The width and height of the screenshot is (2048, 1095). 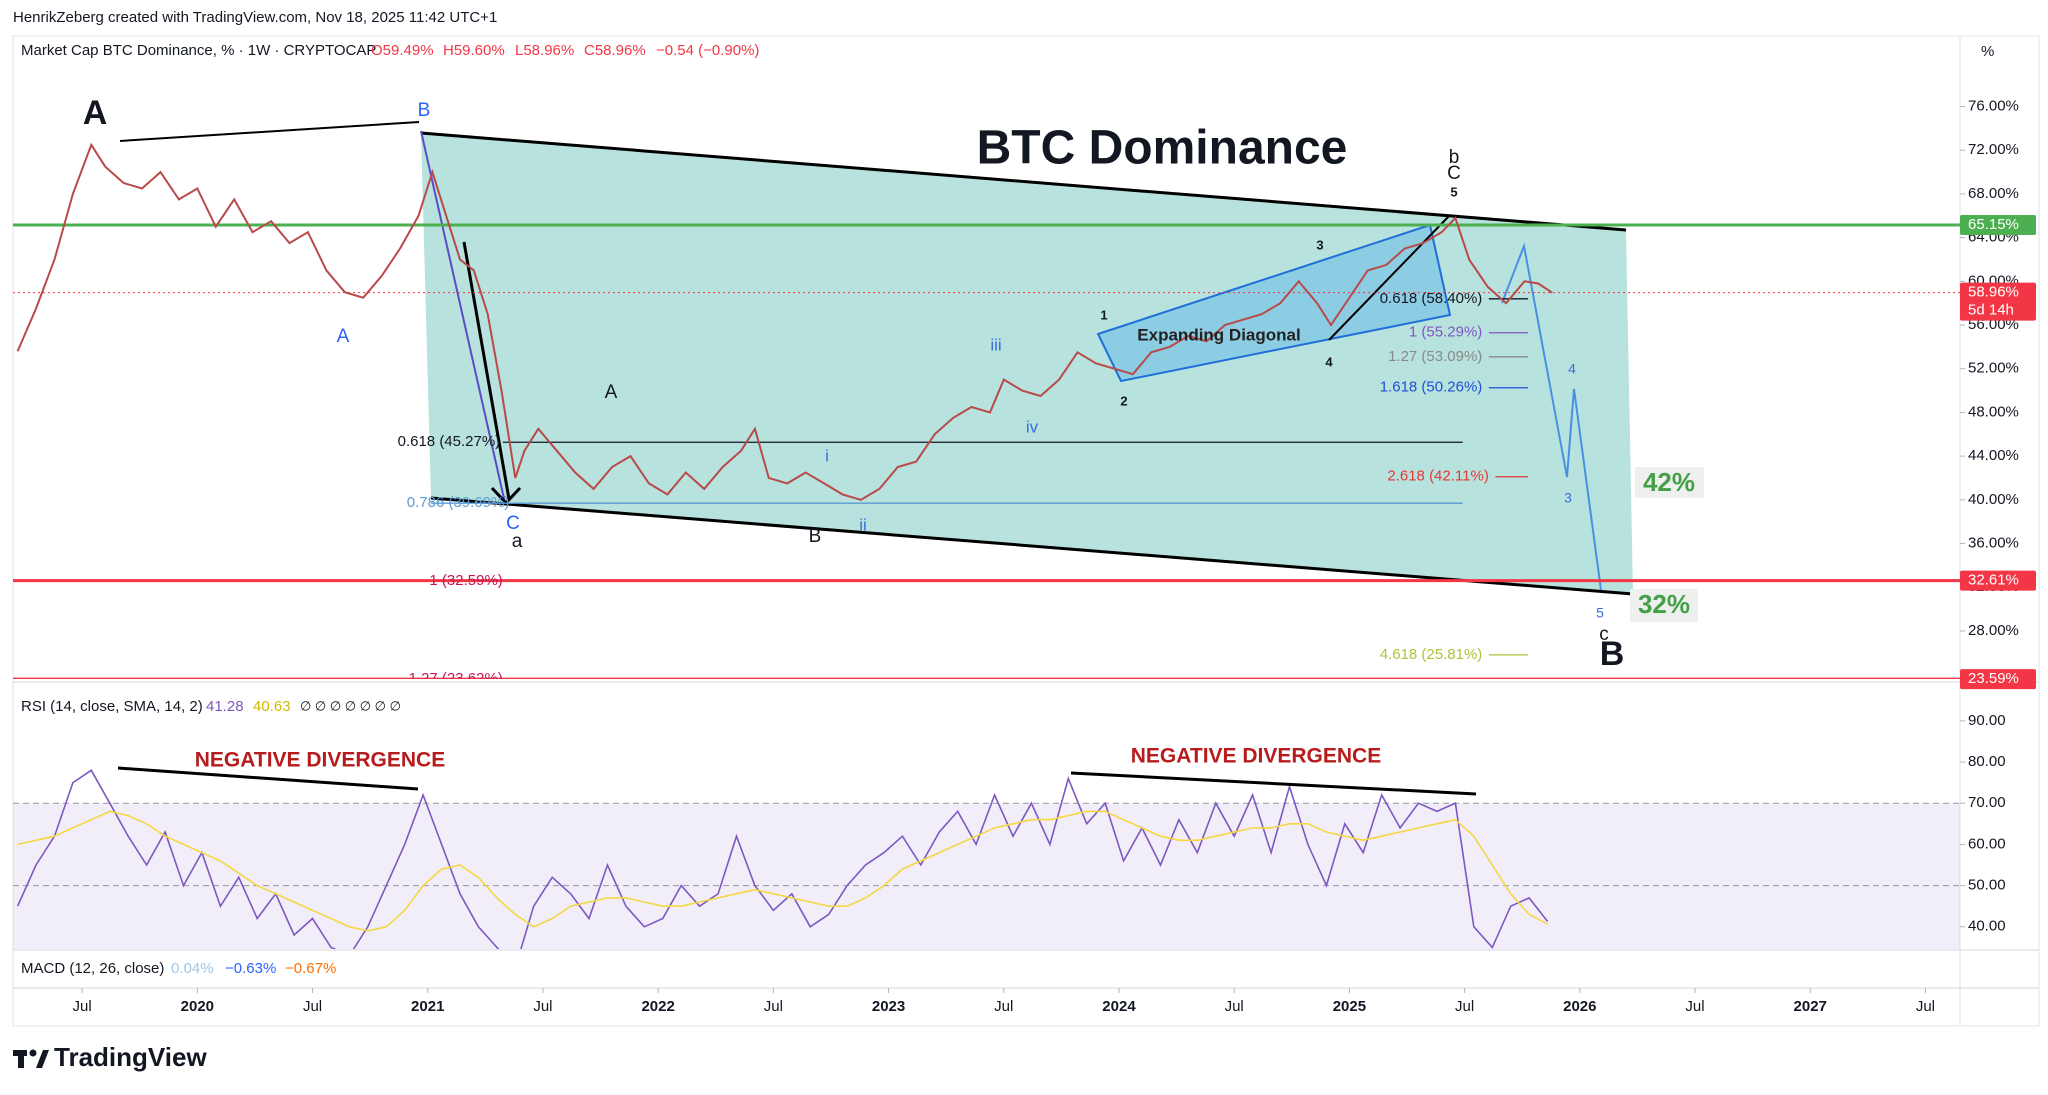 I want to click on target-label: 32%, so click(x=1664, y=604).